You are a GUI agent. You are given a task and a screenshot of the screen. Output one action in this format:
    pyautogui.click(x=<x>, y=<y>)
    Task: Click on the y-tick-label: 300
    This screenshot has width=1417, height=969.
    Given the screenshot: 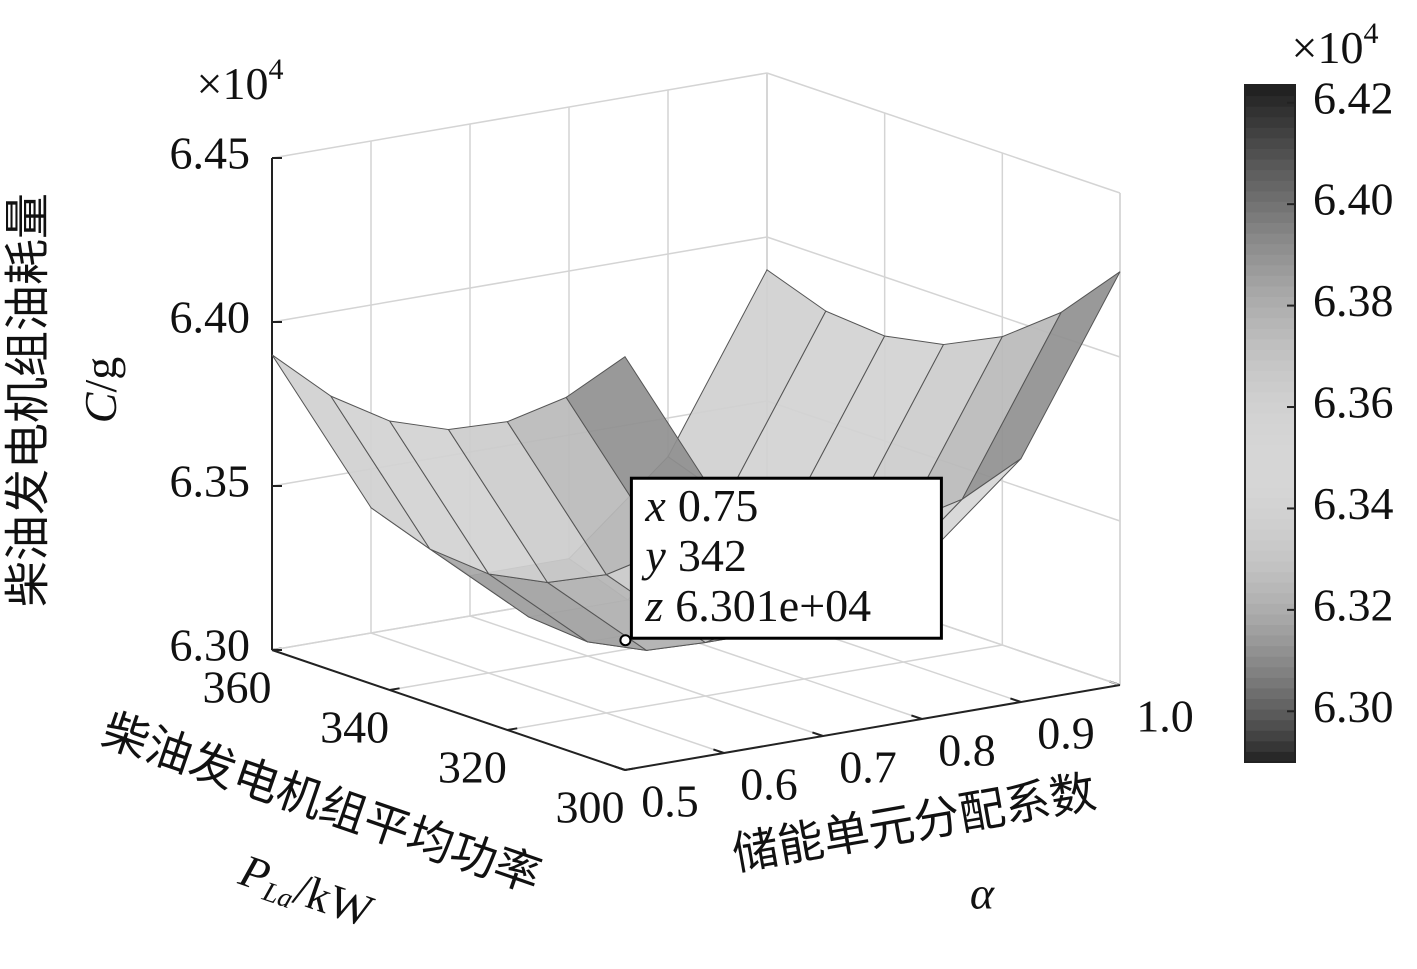 What is the action you would take?
    pyautogui.click(x=590, y=807)
    